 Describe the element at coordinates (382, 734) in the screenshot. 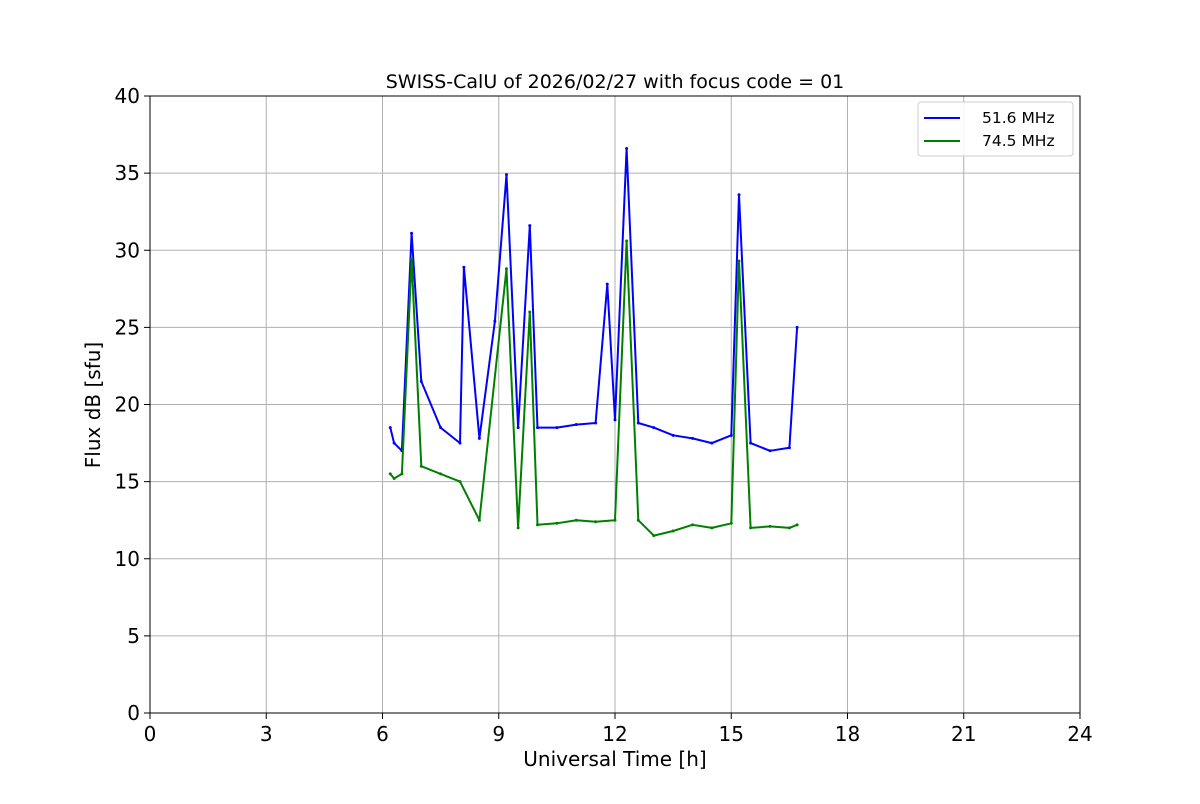

I see `x-tick-label: 6` at that location.